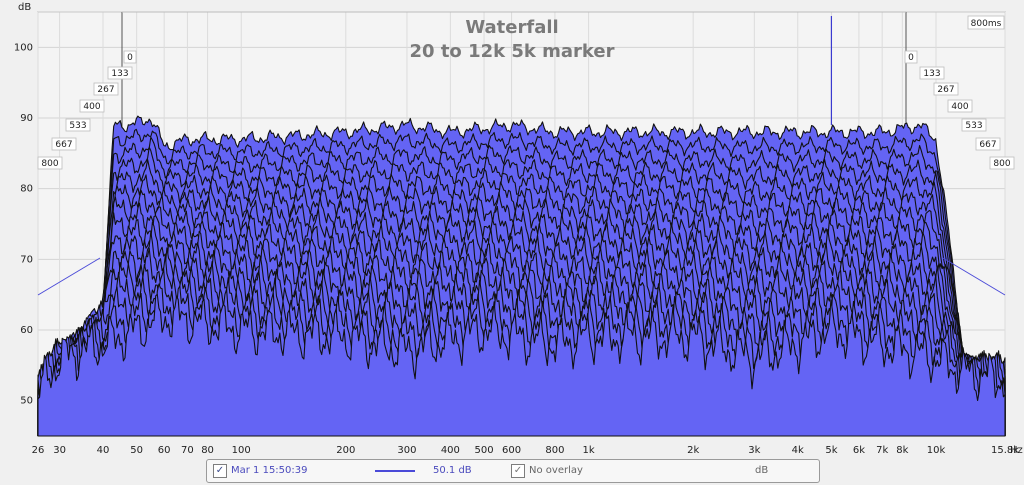 The height and width of the screenshot is (485, 1024). I want to click on x-tick-label: 50, so click(136, 450).